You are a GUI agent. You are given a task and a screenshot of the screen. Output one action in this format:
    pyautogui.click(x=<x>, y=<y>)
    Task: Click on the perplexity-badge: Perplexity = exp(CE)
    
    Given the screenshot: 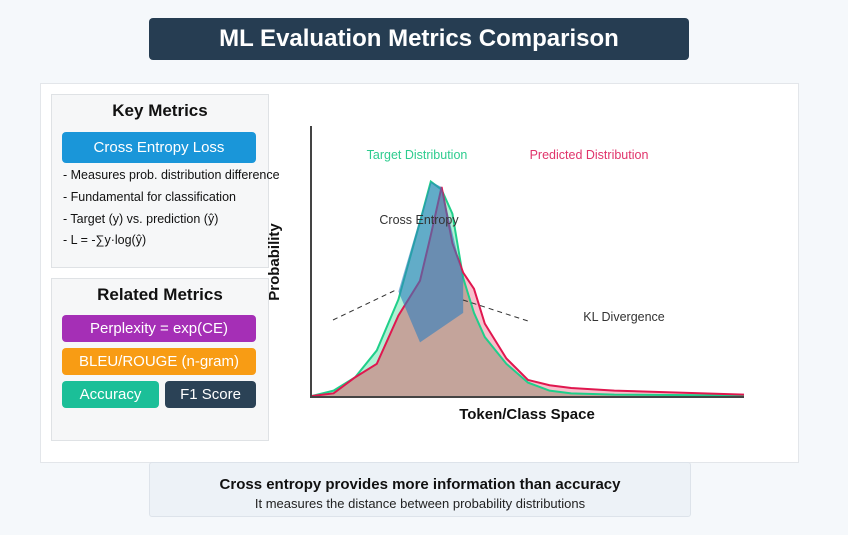 What is the action you would take?
    pyautogui.click(x=159, y=328)
    